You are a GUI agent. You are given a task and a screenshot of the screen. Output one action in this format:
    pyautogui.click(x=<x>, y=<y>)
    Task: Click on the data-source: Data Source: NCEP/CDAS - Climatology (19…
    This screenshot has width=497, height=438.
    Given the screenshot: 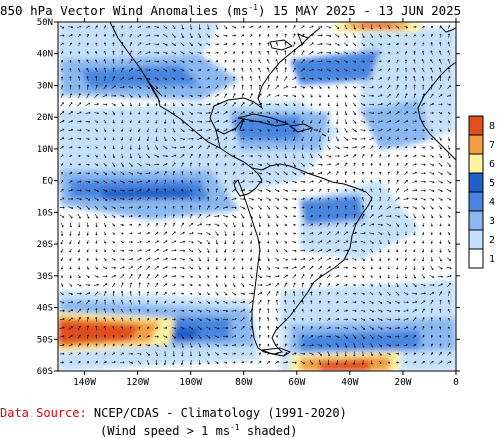 What is the action you would take?
    pyautogui.click(x=173, y=413)
    